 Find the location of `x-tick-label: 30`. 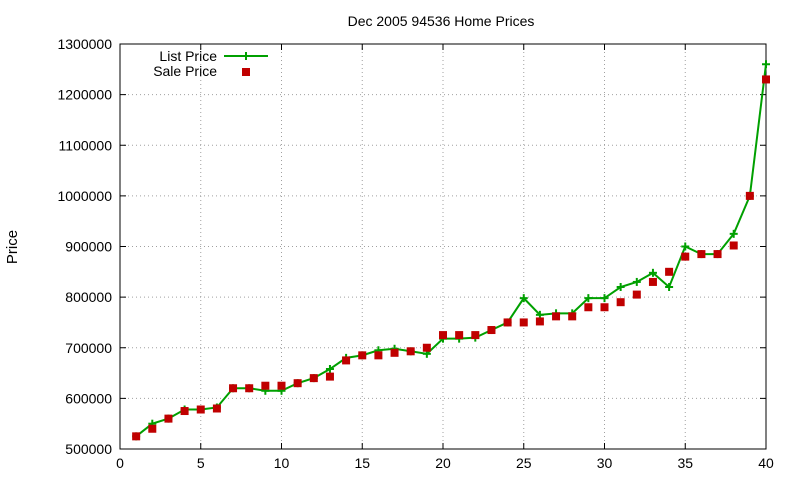

x-tick-label: 30 is located at coordinates (605, 463).